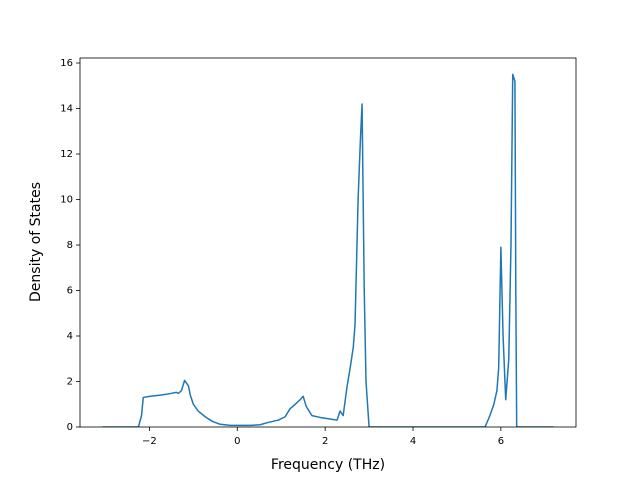 This screenshot has width=640, height=480. I want to click on x-tick-label: 2, so click(325, 441).